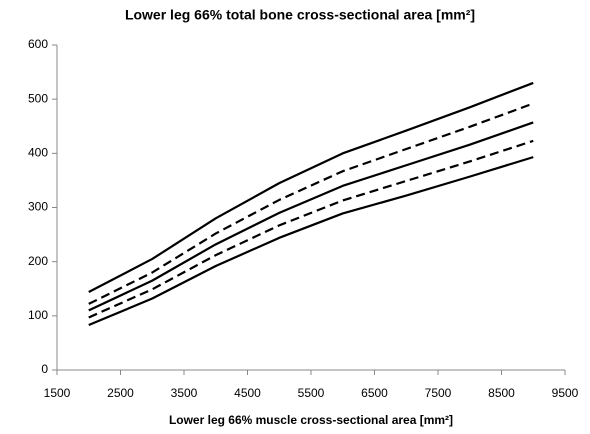  I want to click on x-tick-label: 6500, so click(374, 393).